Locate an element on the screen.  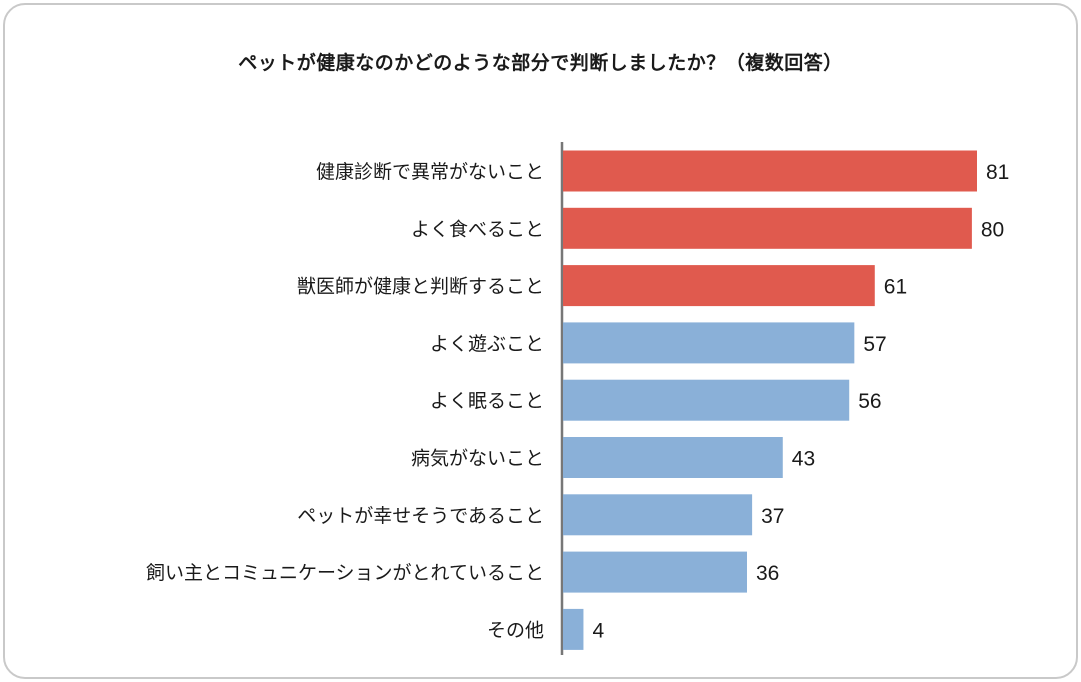
category-label-2: 獣医師が健康と判断すること is located at coordinates (420, 287).